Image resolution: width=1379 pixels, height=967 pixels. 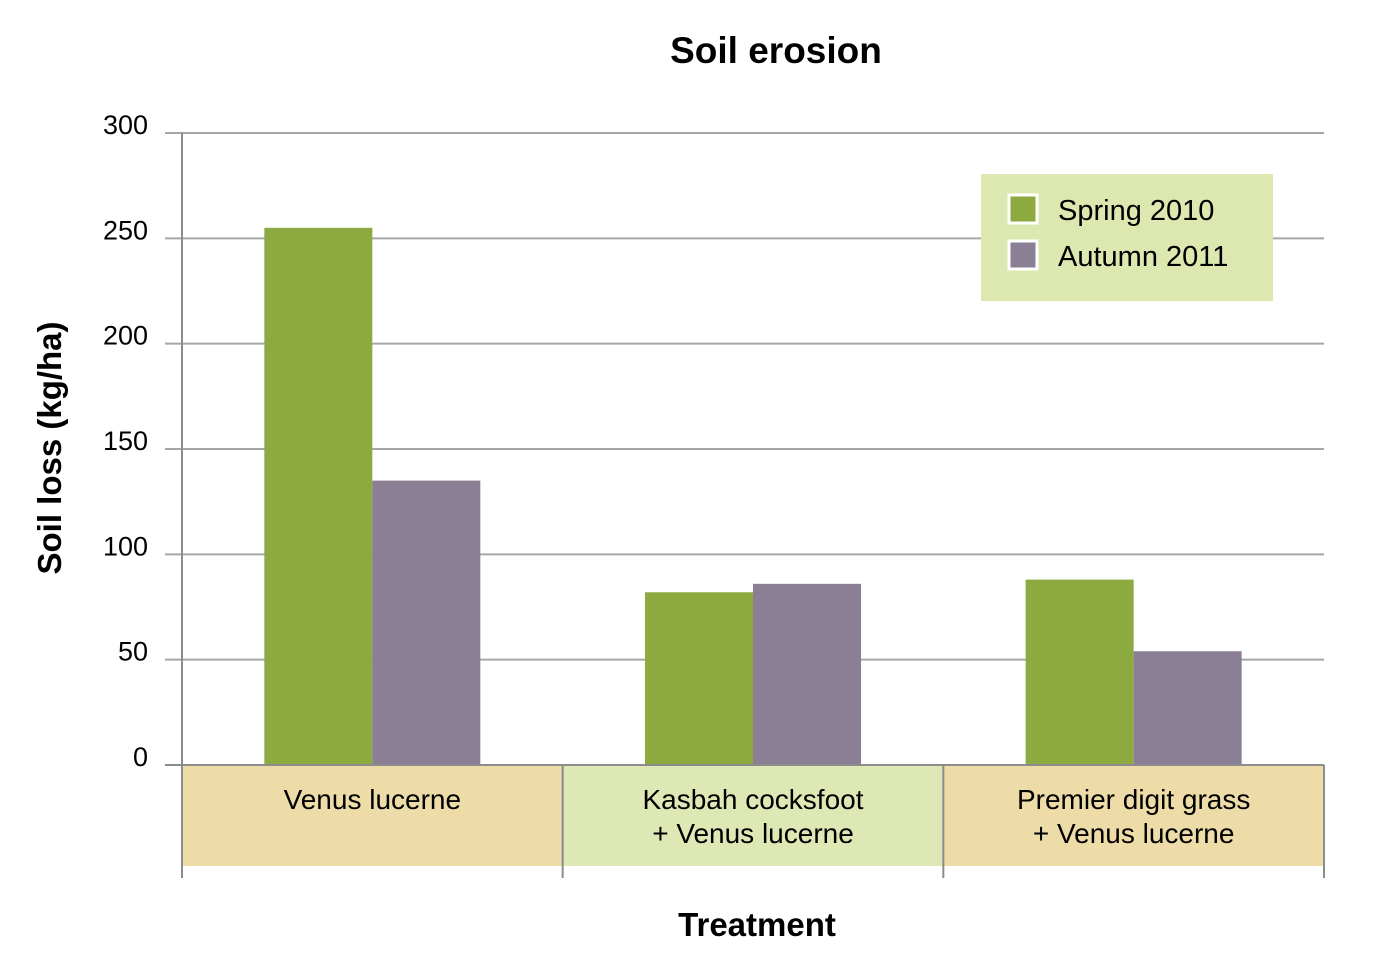 I want to click on y-tick-labels: 0 50 100 150 200 250 300, so click(x=125, y=441).